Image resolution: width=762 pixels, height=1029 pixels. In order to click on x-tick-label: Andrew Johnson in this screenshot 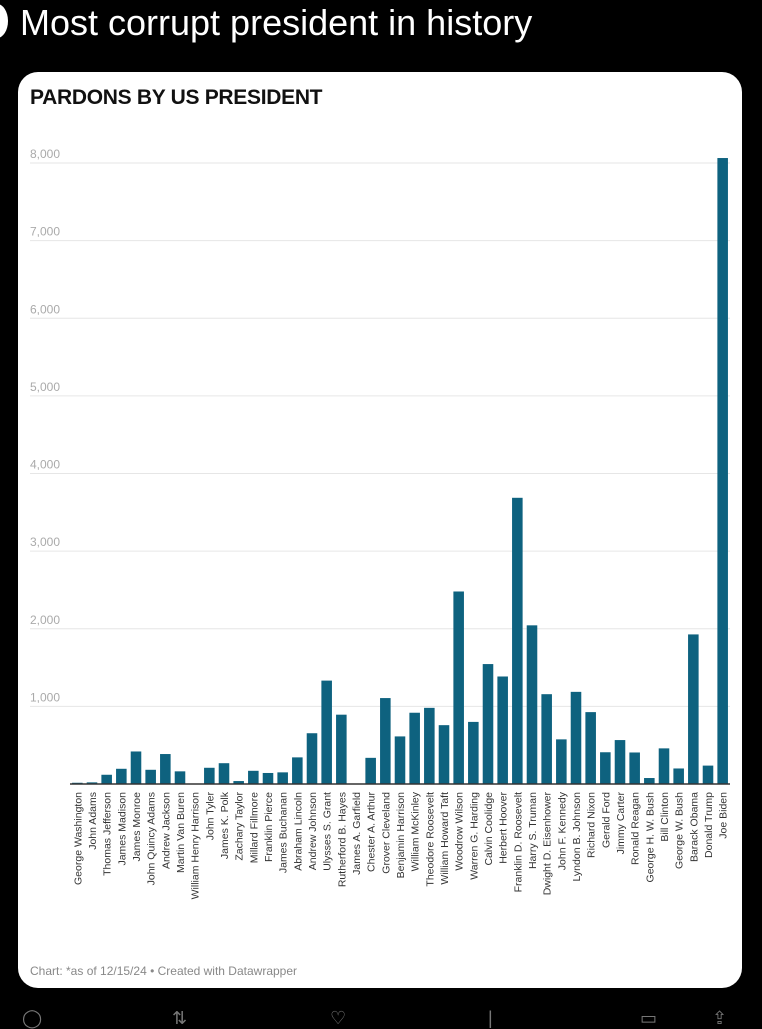, I will do `click(313, 831)`.